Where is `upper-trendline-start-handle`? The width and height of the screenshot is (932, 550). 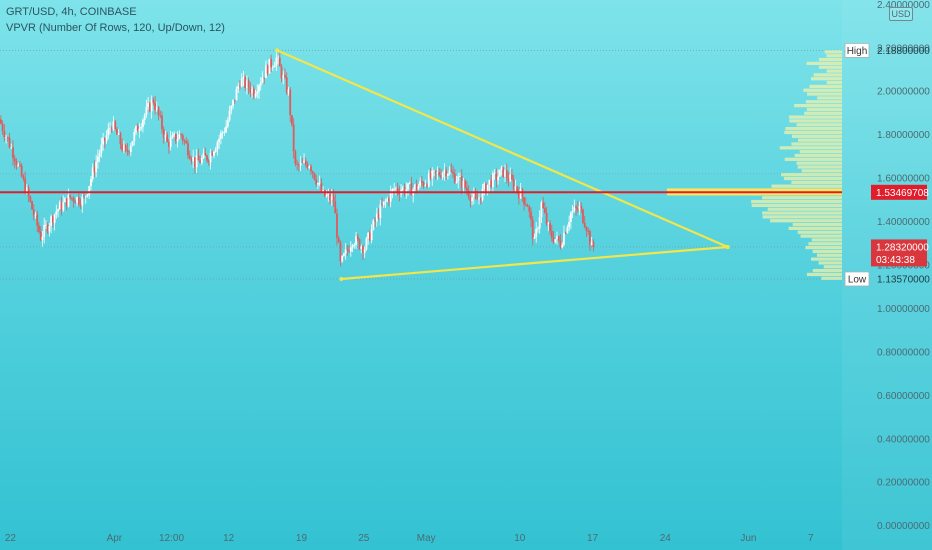
upper-trendline-start-handle is located at coordinates (277, 50).